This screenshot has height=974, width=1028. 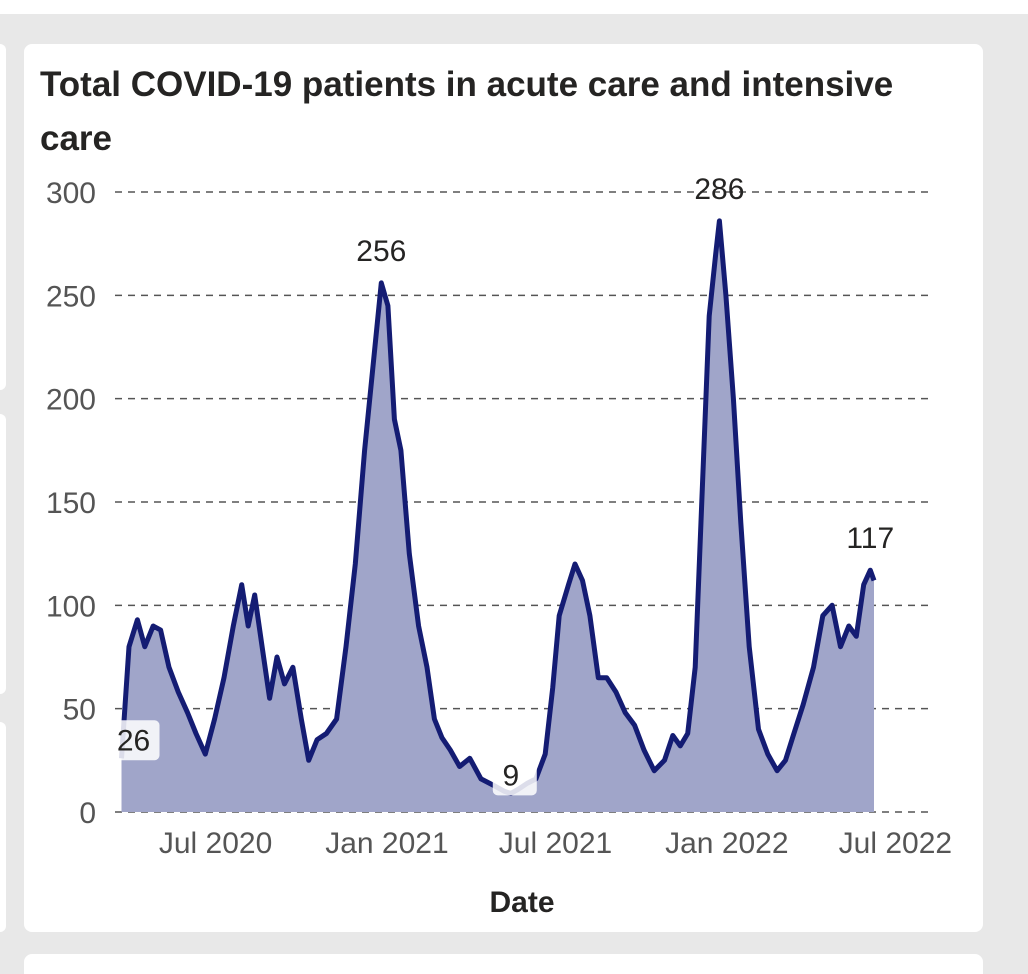 What do you see at coordinates (895, 843) in the screenshot?
I see `x-tick-label: Jul 2022` at bounding box center [895, 843].